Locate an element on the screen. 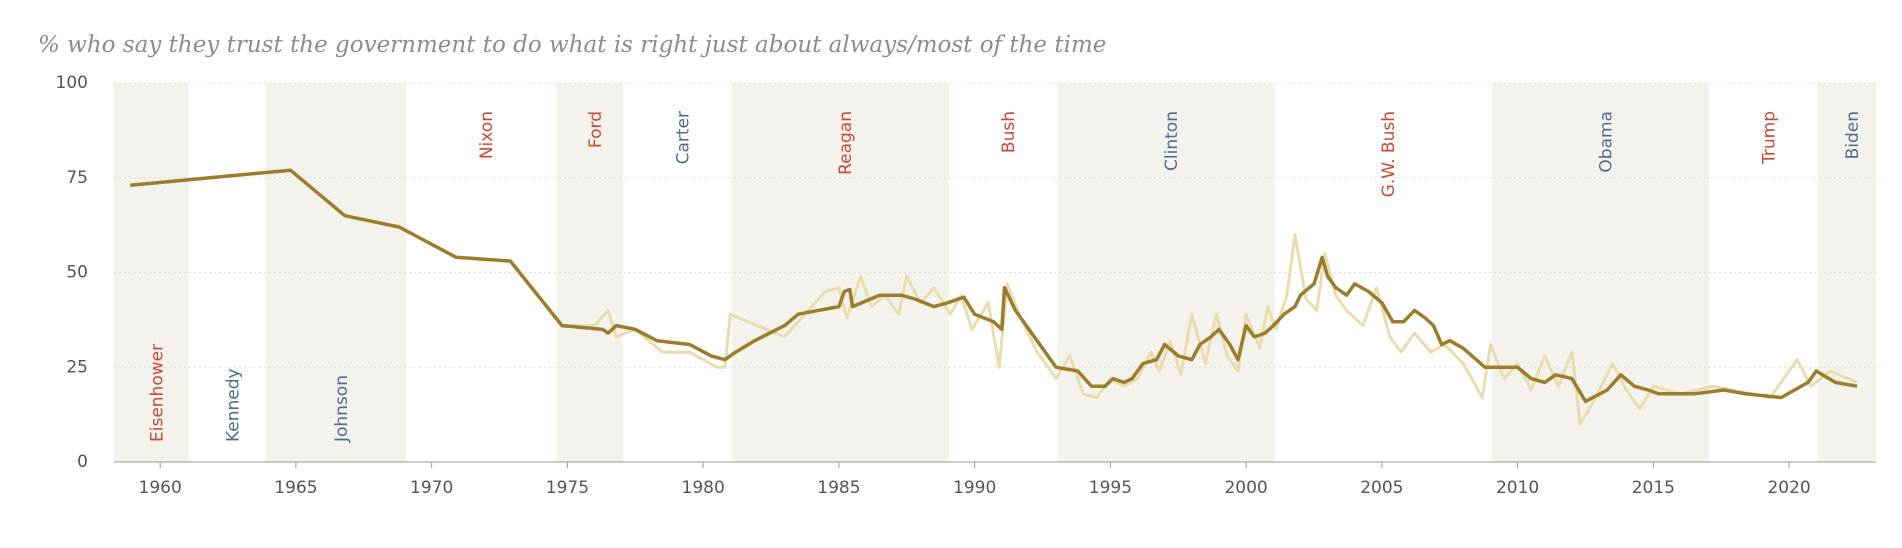  y-tick-label: 25 is located at coordinates (77, 367).